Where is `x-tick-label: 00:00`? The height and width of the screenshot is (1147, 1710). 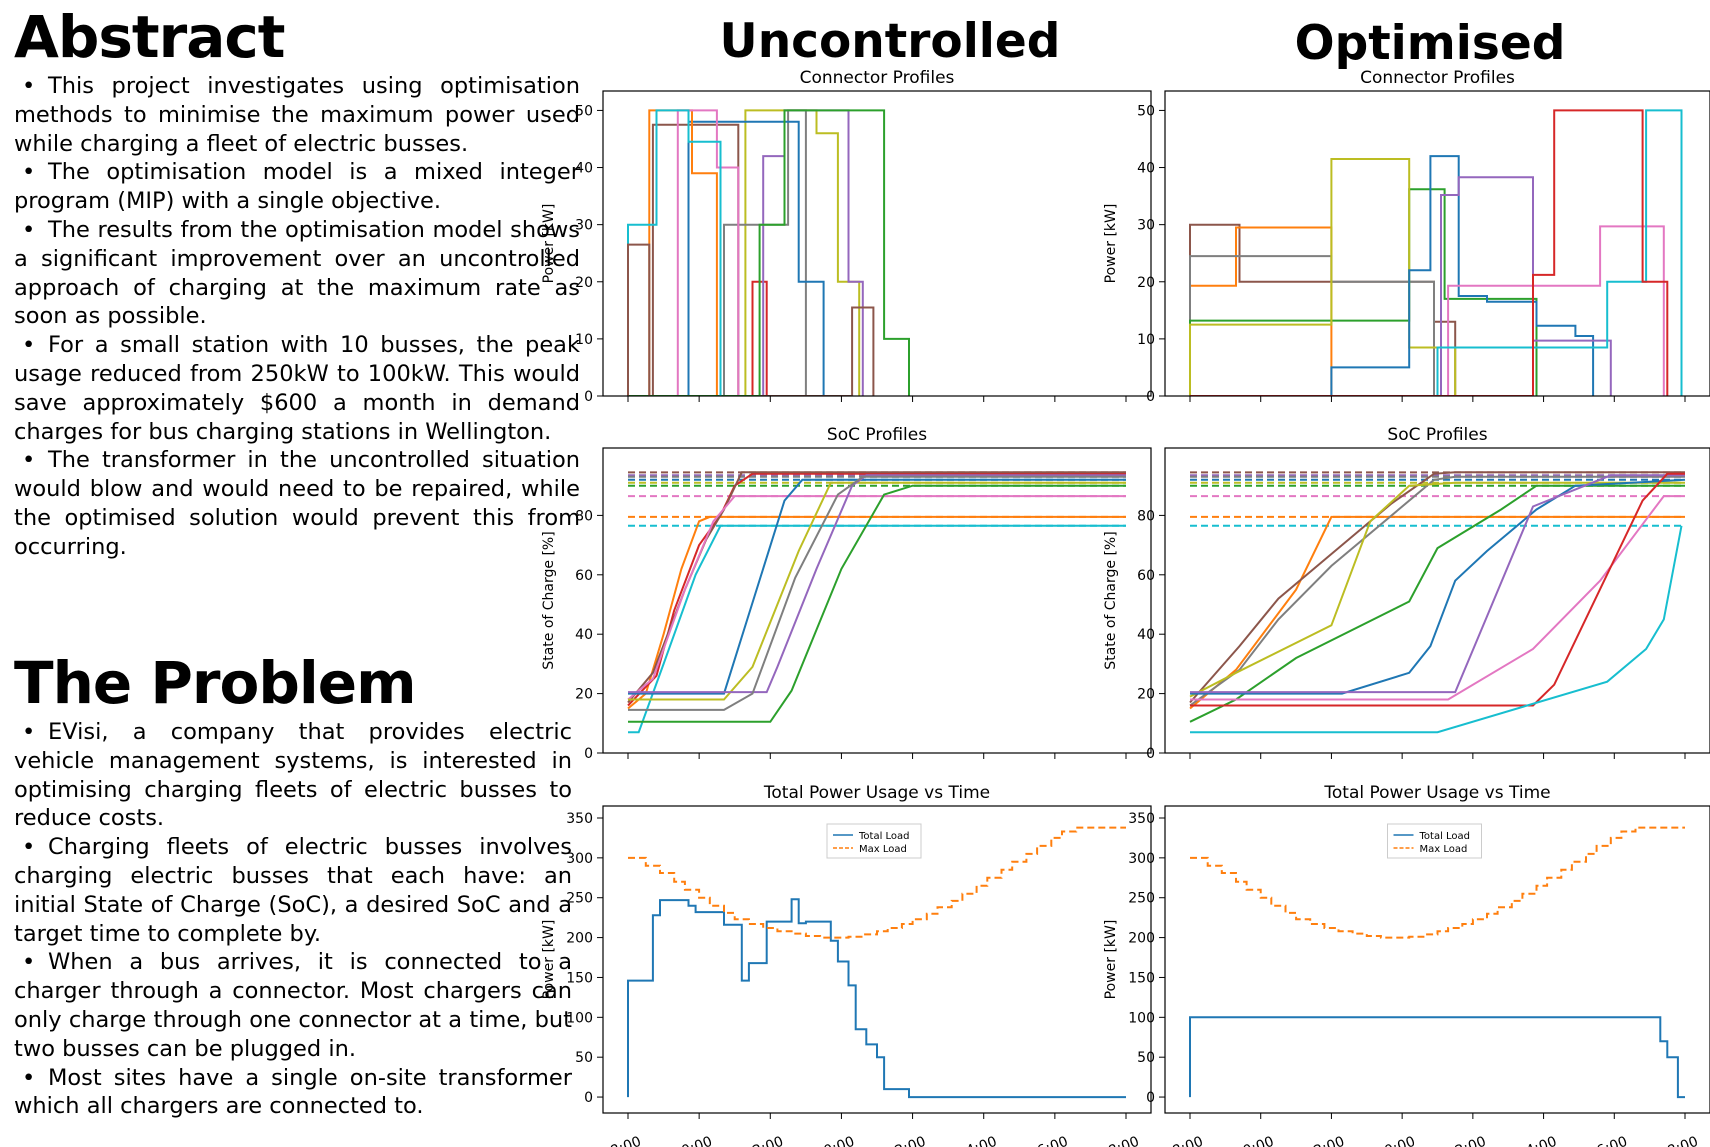
x-tick-label: 00:00 is located at coordinates (834, 1140).